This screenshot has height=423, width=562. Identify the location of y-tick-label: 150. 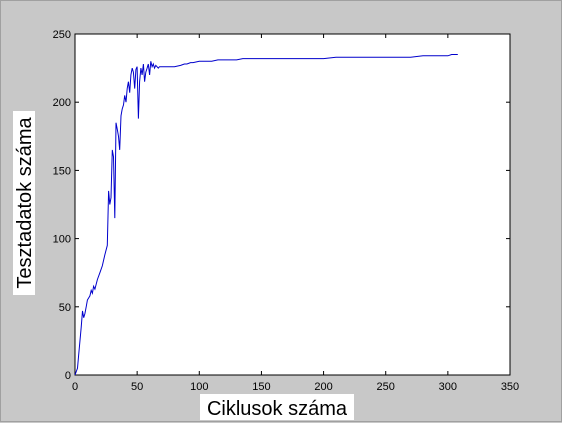
(62, 171).